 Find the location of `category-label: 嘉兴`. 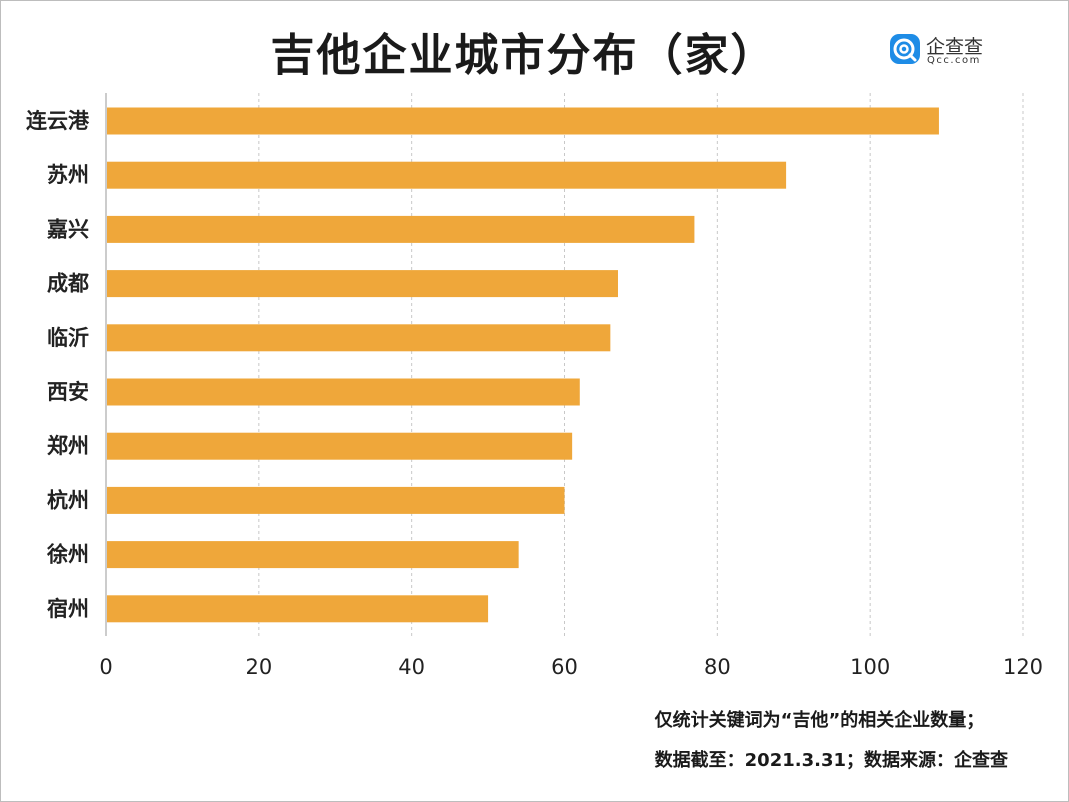

category-label: 嘉兴 is located at coordinates (68, 229).